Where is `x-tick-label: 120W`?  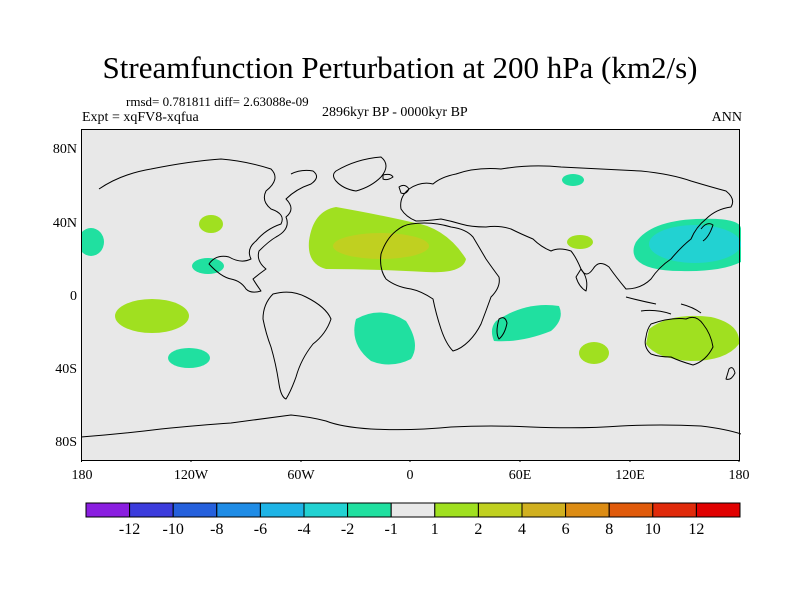
x-tick-label: 120W is located at coordinates (191, 475).